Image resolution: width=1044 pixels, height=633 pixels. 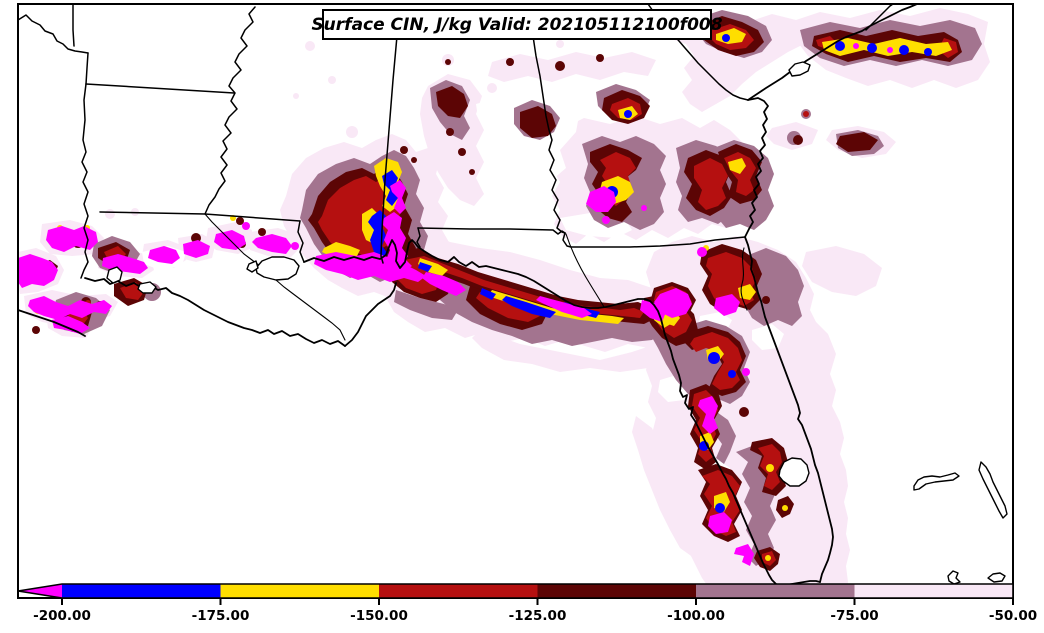 I want to click on island-grand-bahama, so click(x=936, y=481).